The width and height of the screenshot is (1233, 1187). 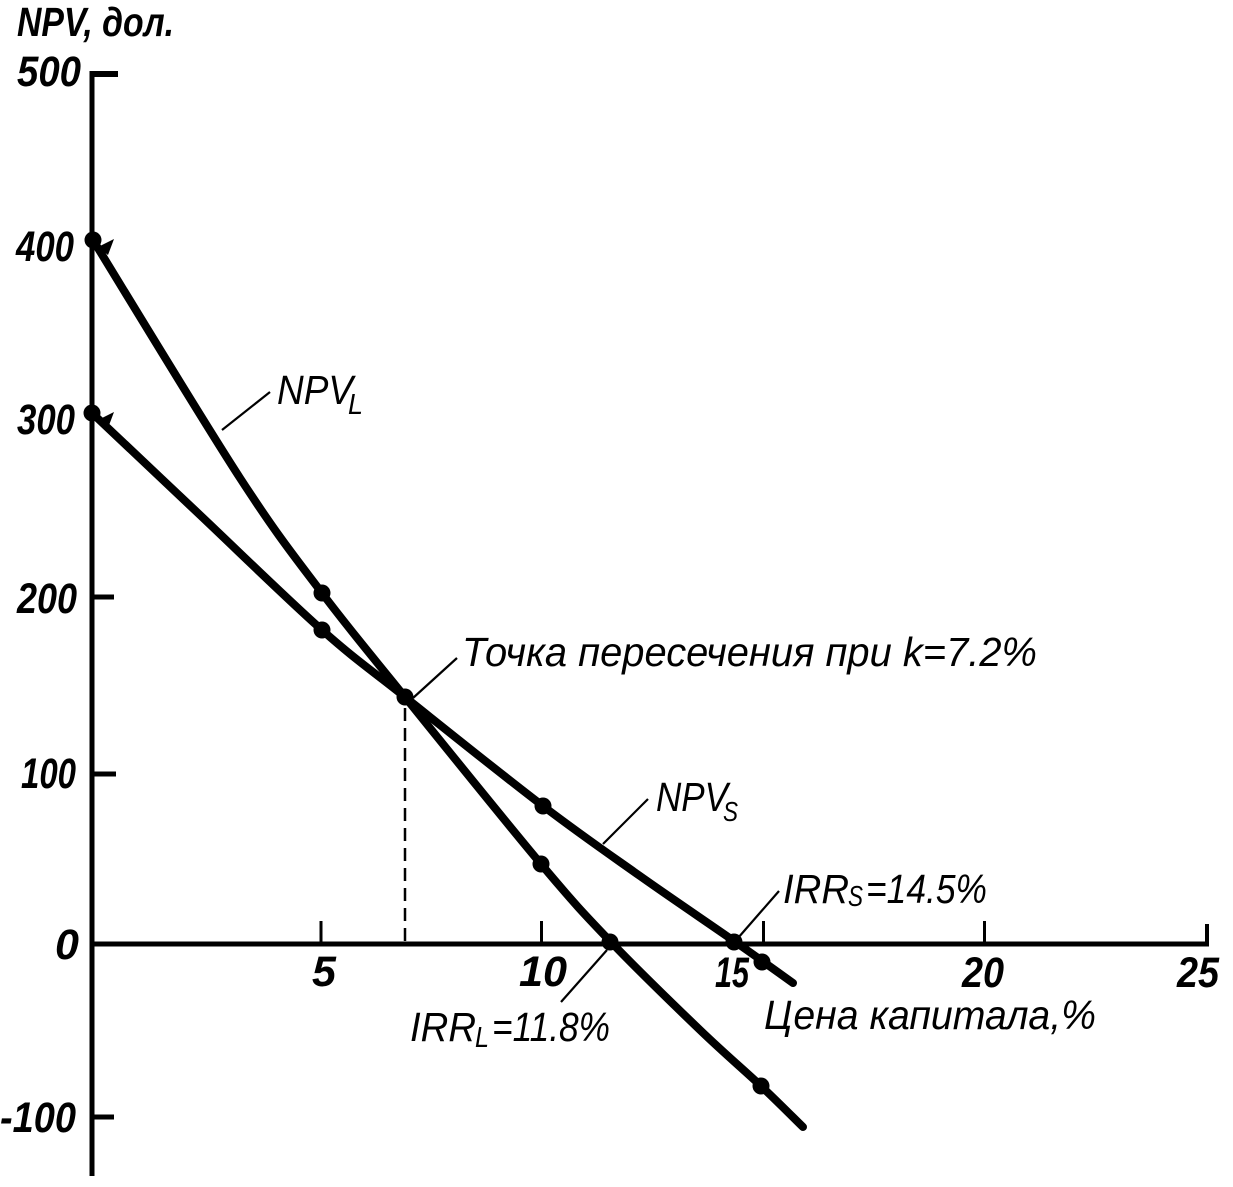 What do you see at coordinates (930, 1015) in the screenshot?
I see `svg-text: Цена капитала,%` at bounding box center [930, 1015].